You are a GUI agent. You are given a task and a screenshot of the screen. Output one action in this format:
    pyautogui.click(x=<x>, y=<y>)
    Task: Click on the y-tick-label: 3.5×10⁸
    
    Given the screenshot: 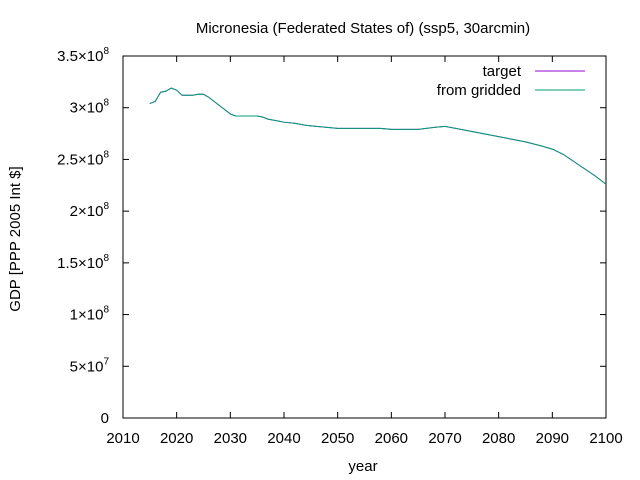 What is the action you would take?
    pyautogui.click(x=83, y=55)
    